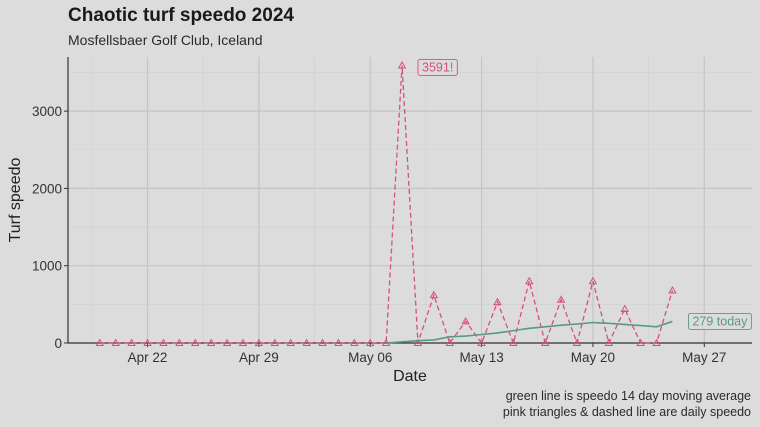  I want to click on x-tick-label: May 20, so click(593, 357).